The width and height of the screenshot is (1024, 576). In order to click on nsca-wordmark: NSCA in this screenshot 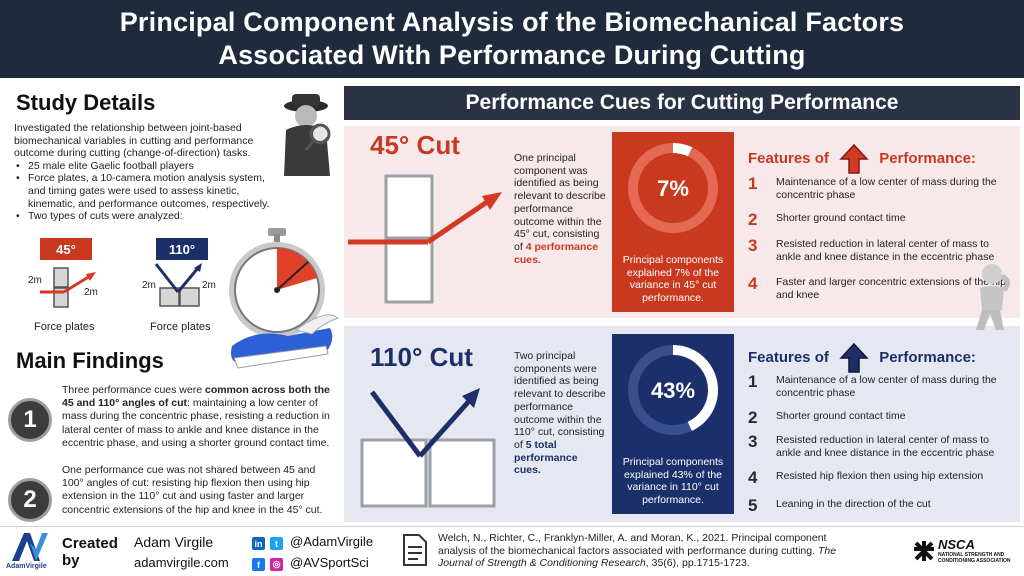, I will do `click(956, 544)`.